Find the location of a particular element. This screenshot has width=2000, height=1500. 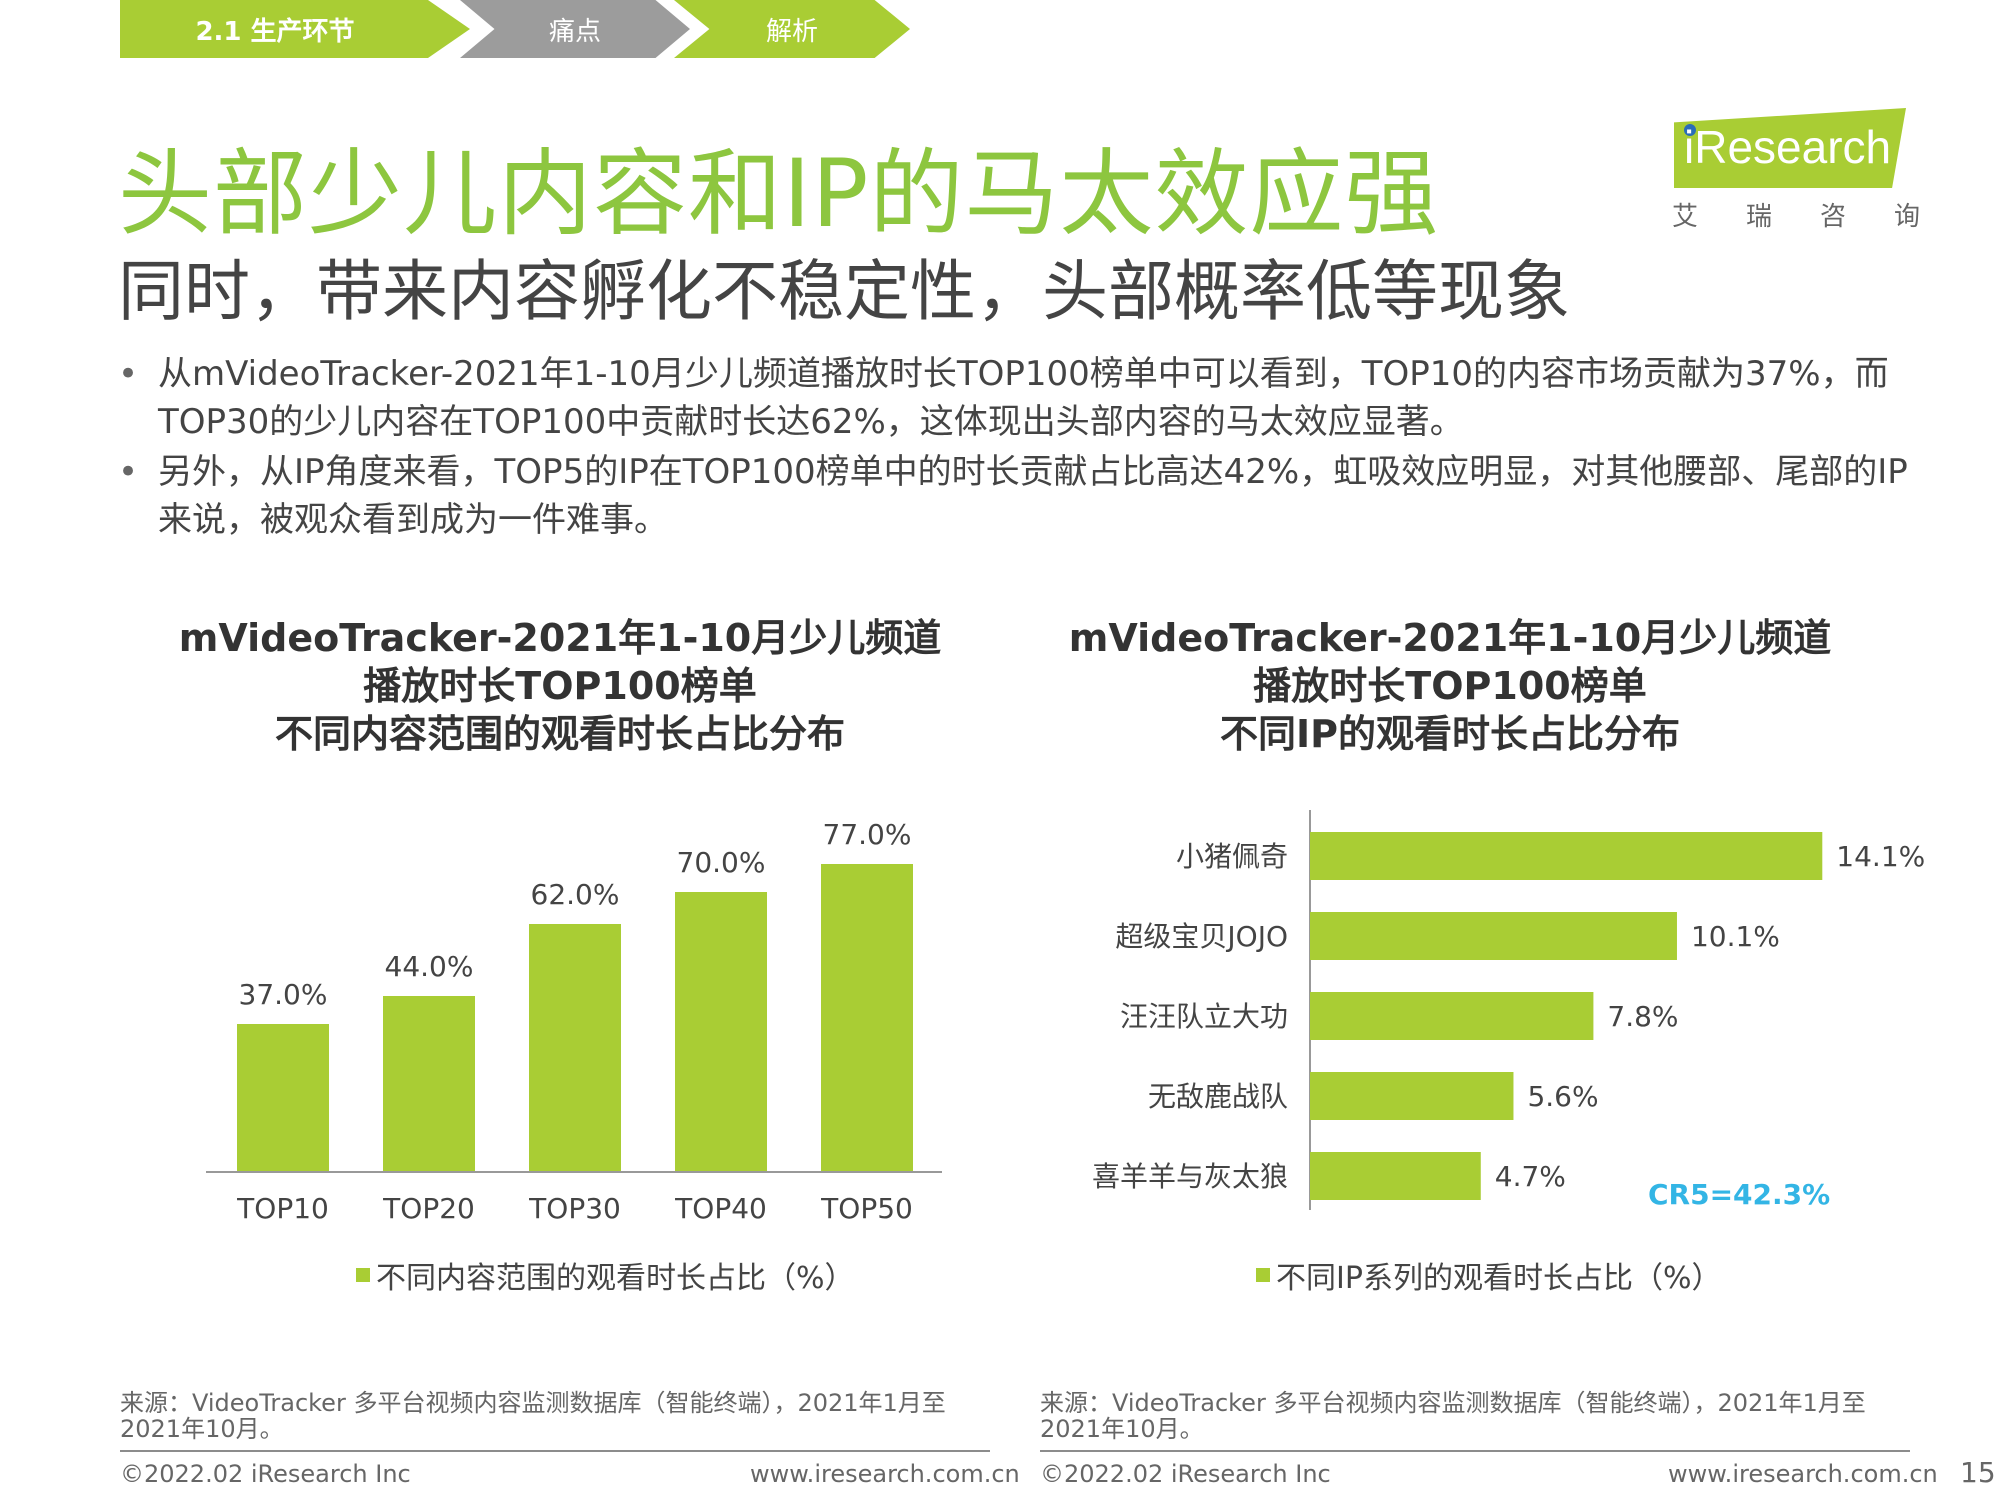

left-chart-title-line: mVideoTracker-2021年1-10月少儿频道 is located at coordinates (560, 638).